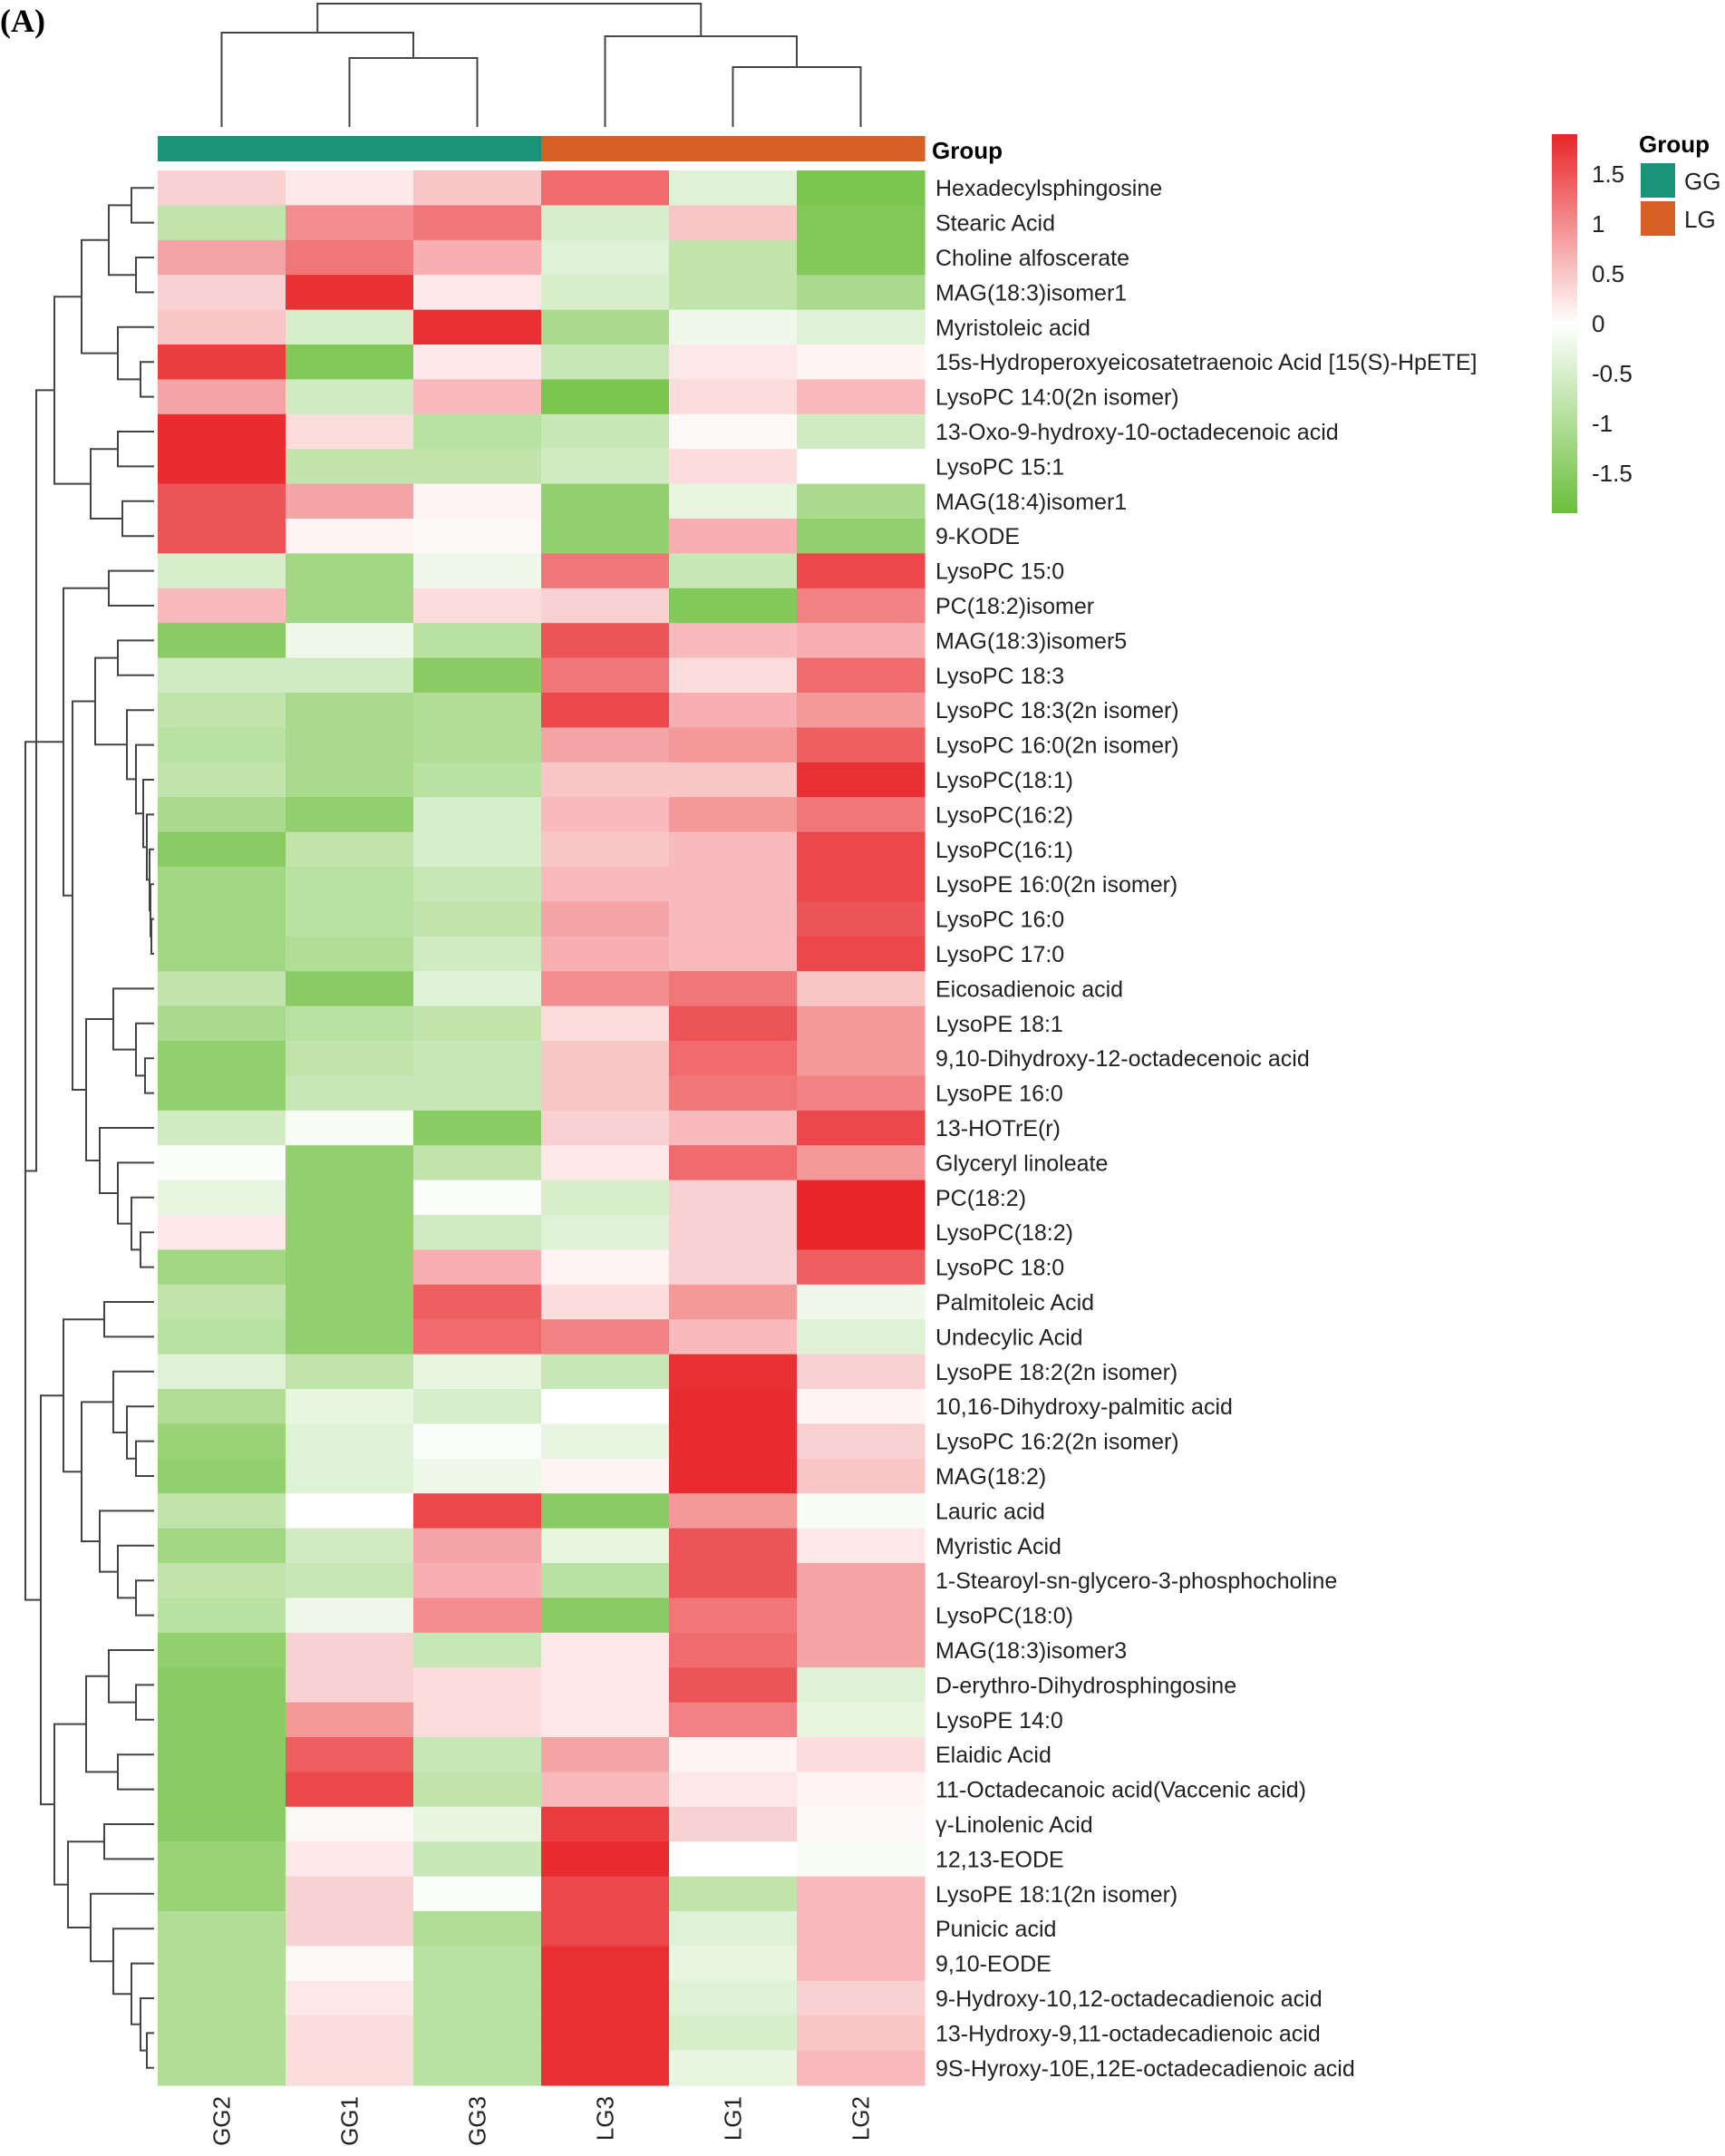 The height and width of the screenshot is (2156, 1725). I want to click on group-legend-title: Group, so click(1674, 144).